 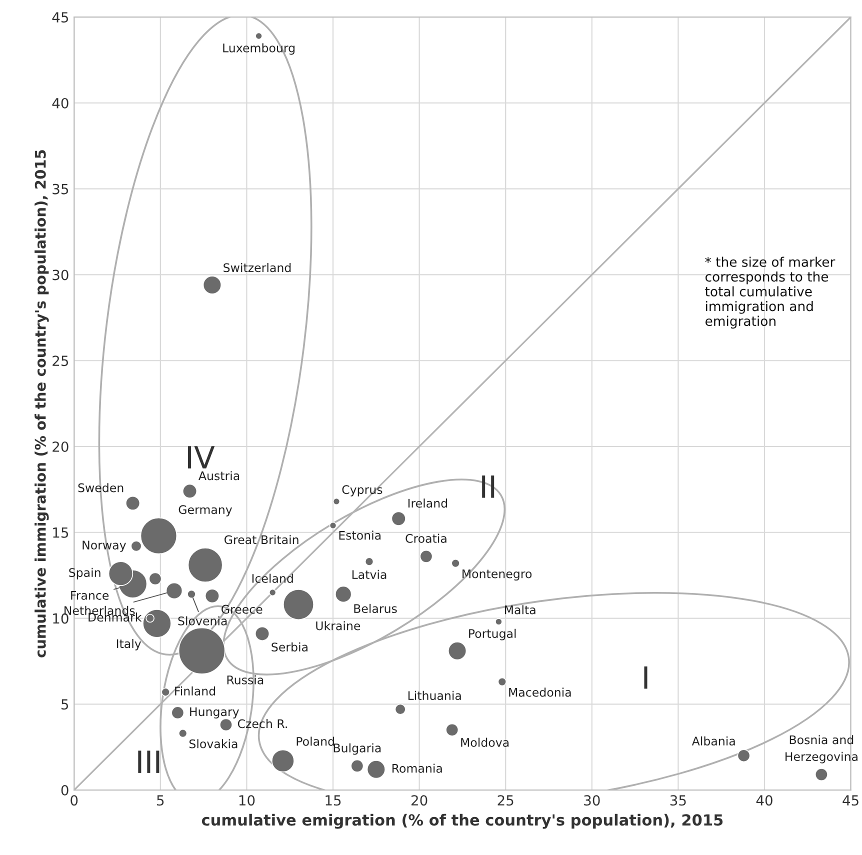 What do you see at coordinates (60, 618) in the screenshot?
I see `y-tick-label: 10` at bounding box center [60, 618].